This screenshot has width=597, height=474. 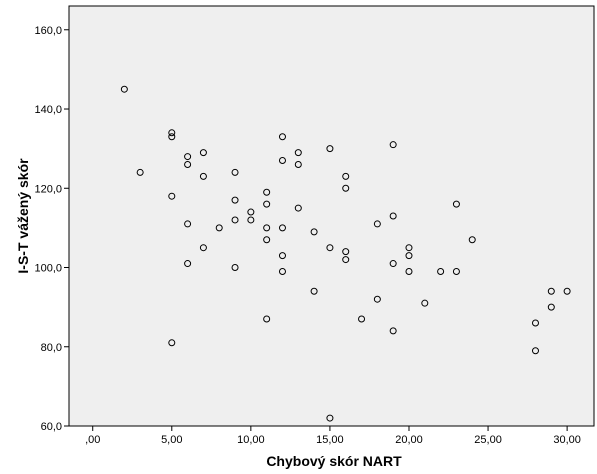 What do you see at coordinates (23, 216) in the screenshot?
I see `y-axis-title: I-S-T vážený skór` at bounding box center [23, 216].